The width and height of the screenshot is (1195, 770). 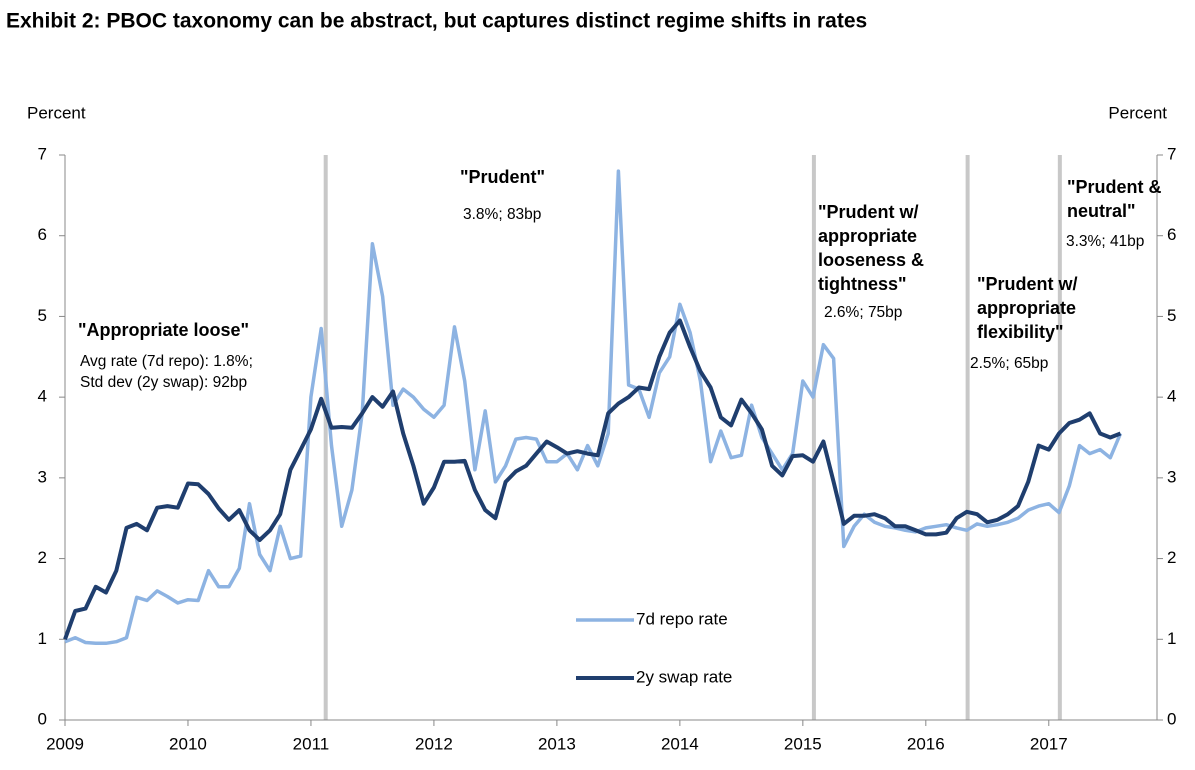 I want to click on annotation-text: 3.3%; 41bp, so click(x=1105, y=241).